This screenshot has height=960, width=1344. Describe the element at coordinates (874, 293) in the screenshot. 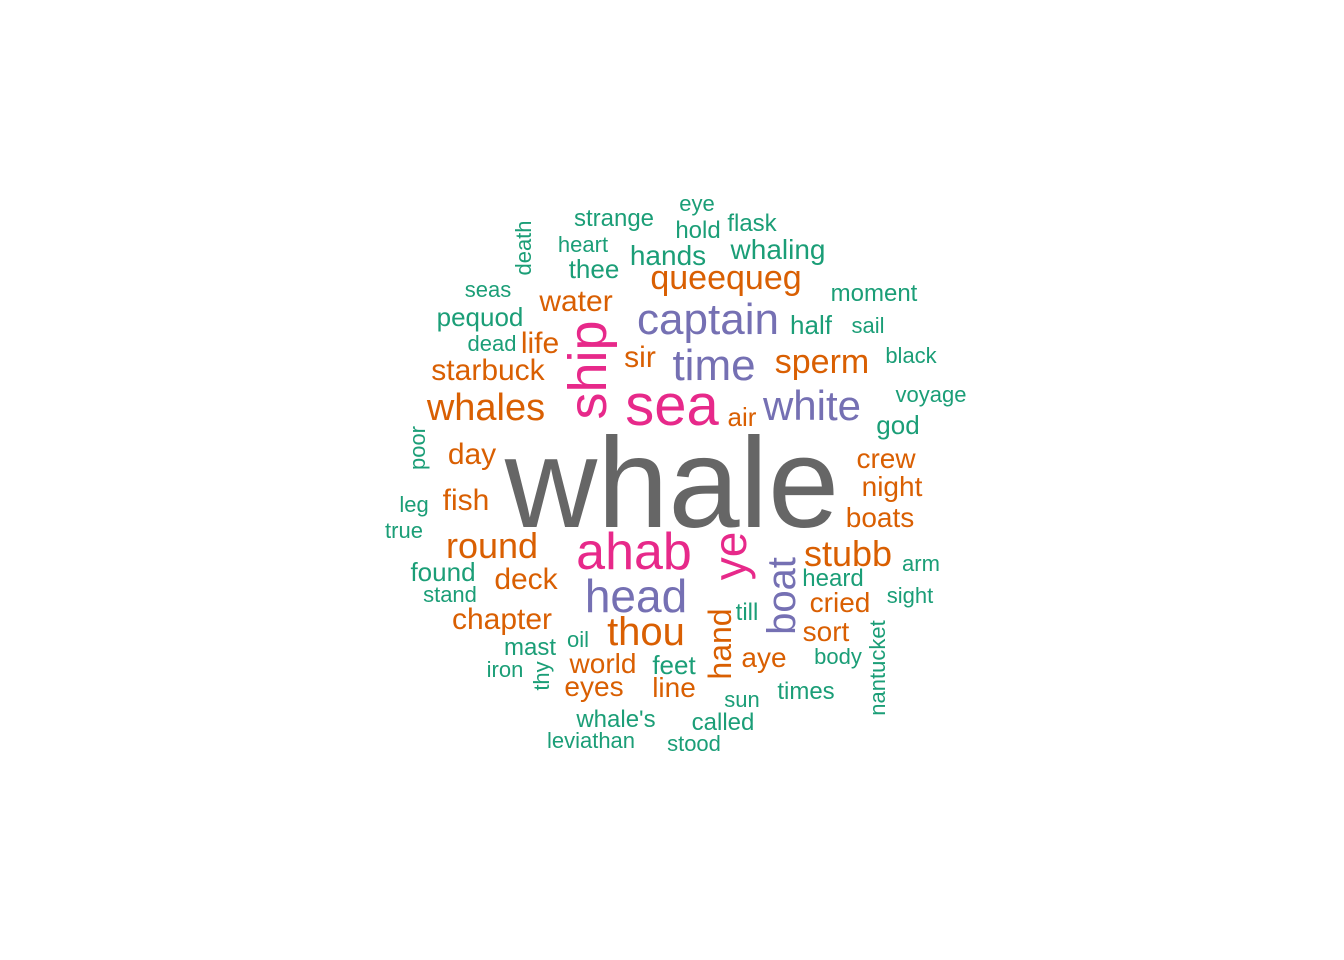

I see `word-moment: moment` at that location.